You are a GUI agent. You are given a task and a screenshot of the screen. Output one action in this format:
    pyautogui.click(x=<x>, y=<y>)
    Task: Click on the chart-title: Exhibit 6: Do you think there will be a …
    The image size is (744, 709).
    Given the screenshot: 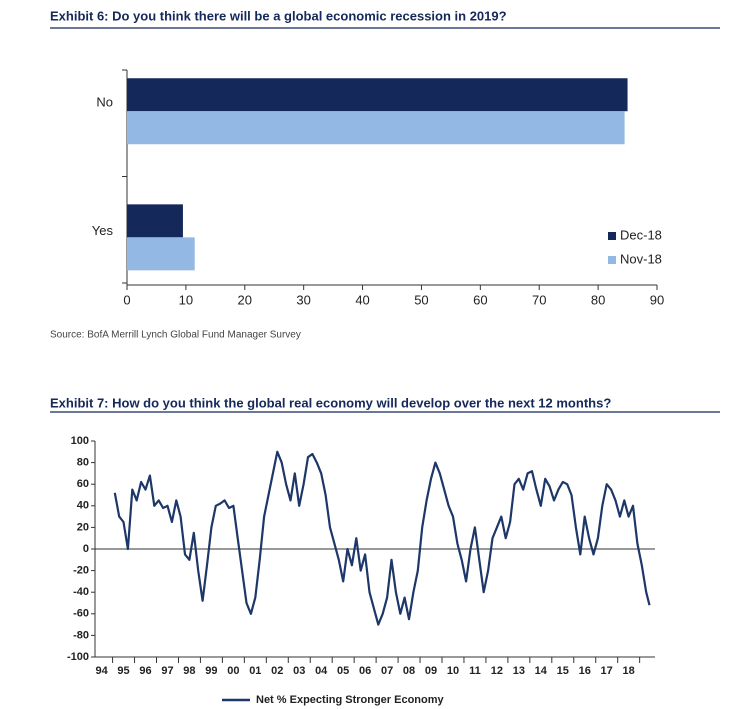 What is the action you would take?
    pyautogui.click(x=278, y=15)
    